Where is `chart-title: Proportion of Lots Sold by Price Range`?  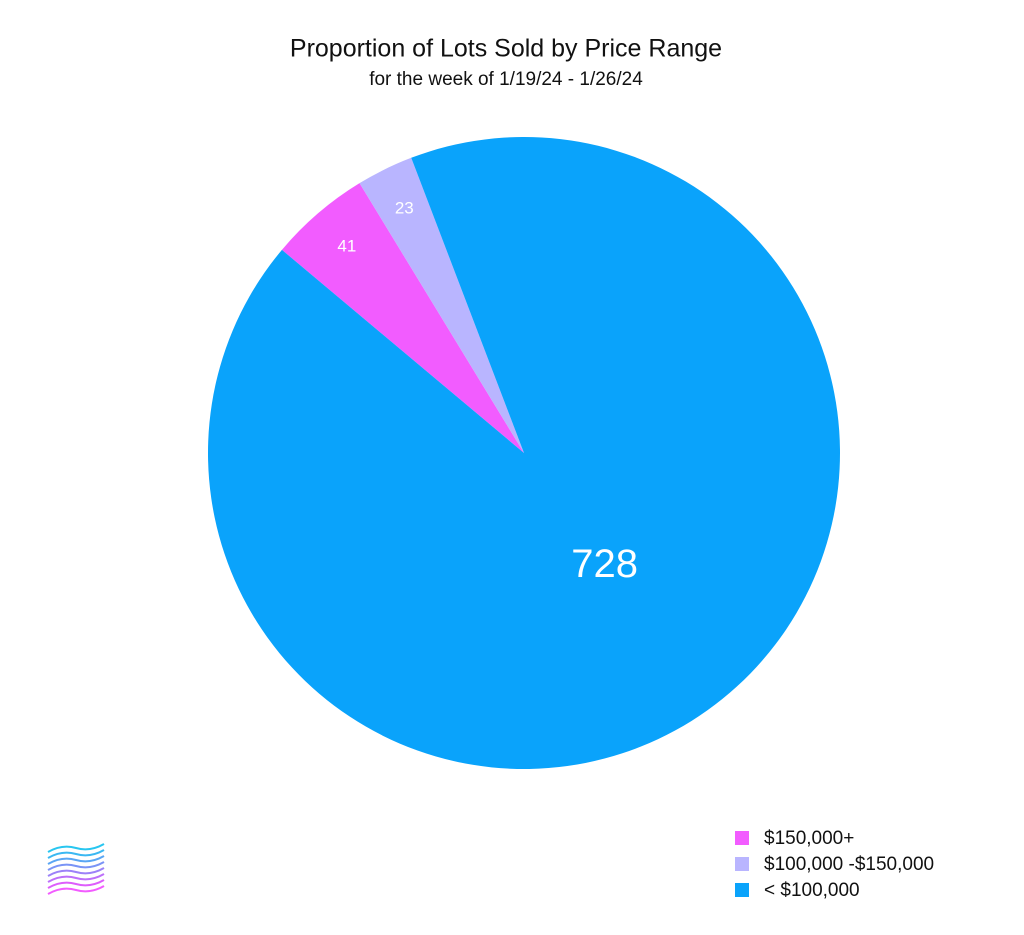 chart-title: Proportion of Lots Sold by Price Range is located at coordinates (506, 49).